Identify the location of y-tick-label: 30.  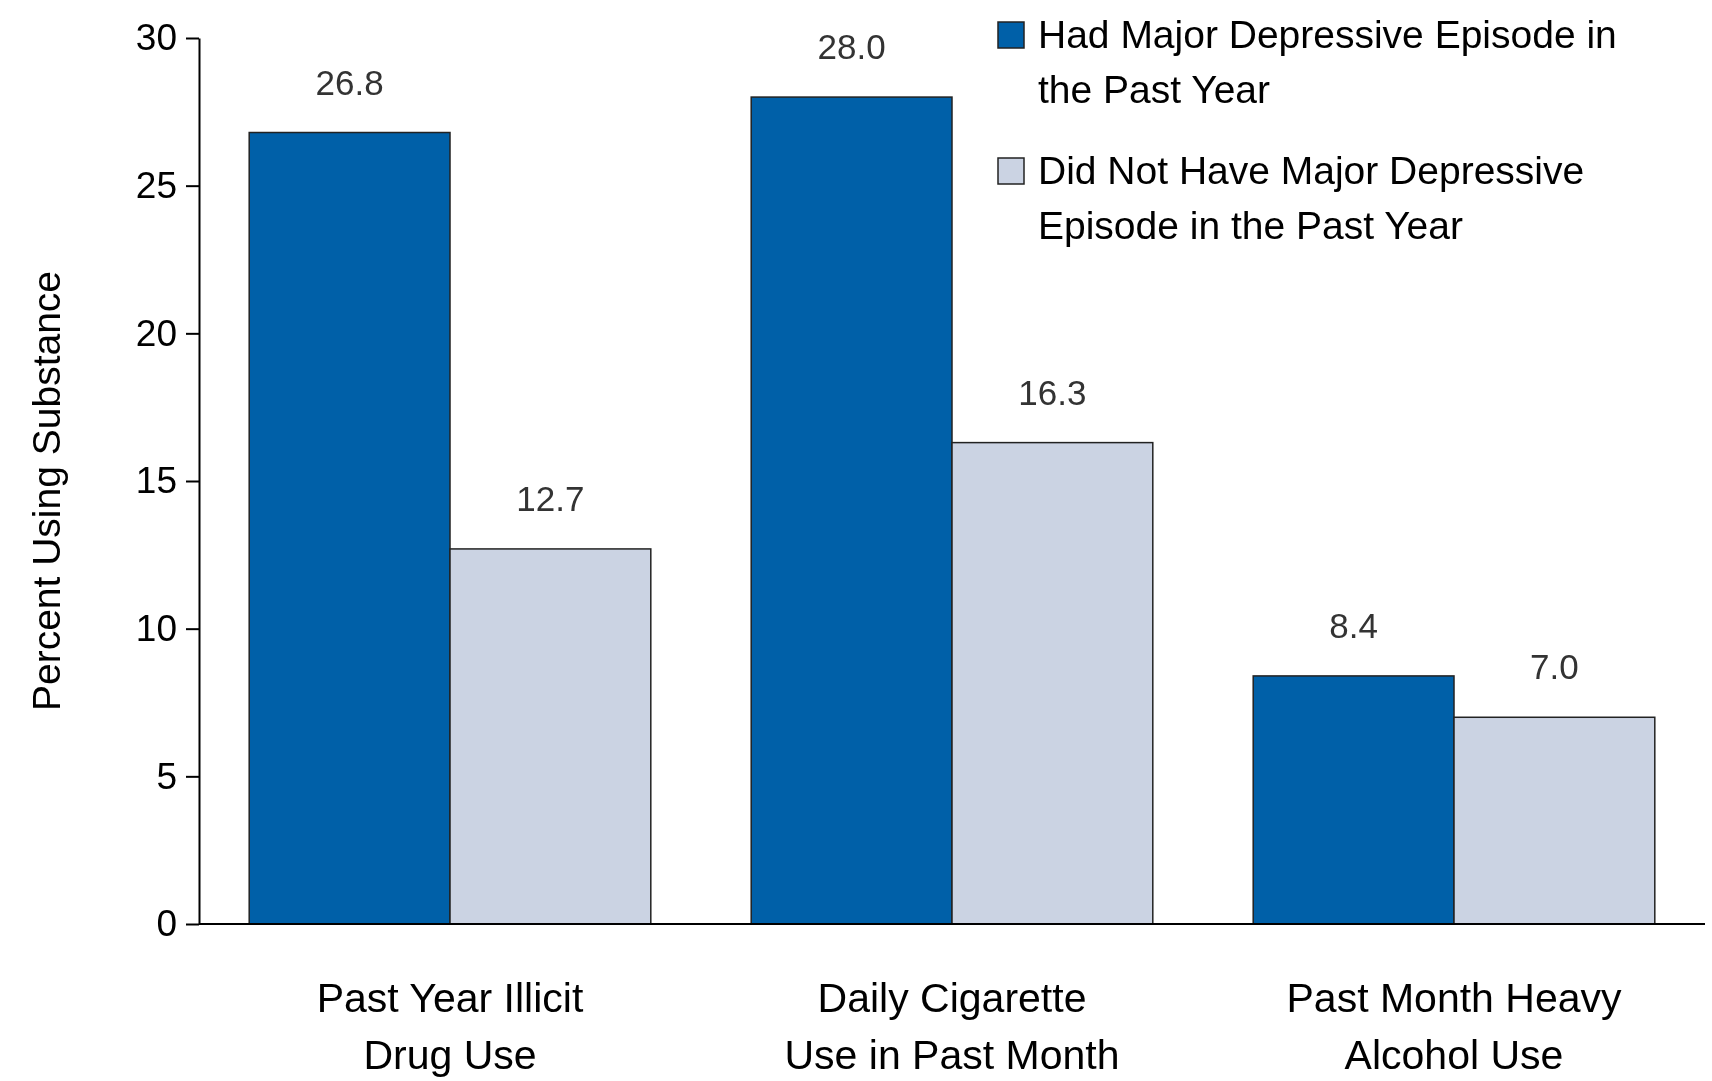
(156, 38).